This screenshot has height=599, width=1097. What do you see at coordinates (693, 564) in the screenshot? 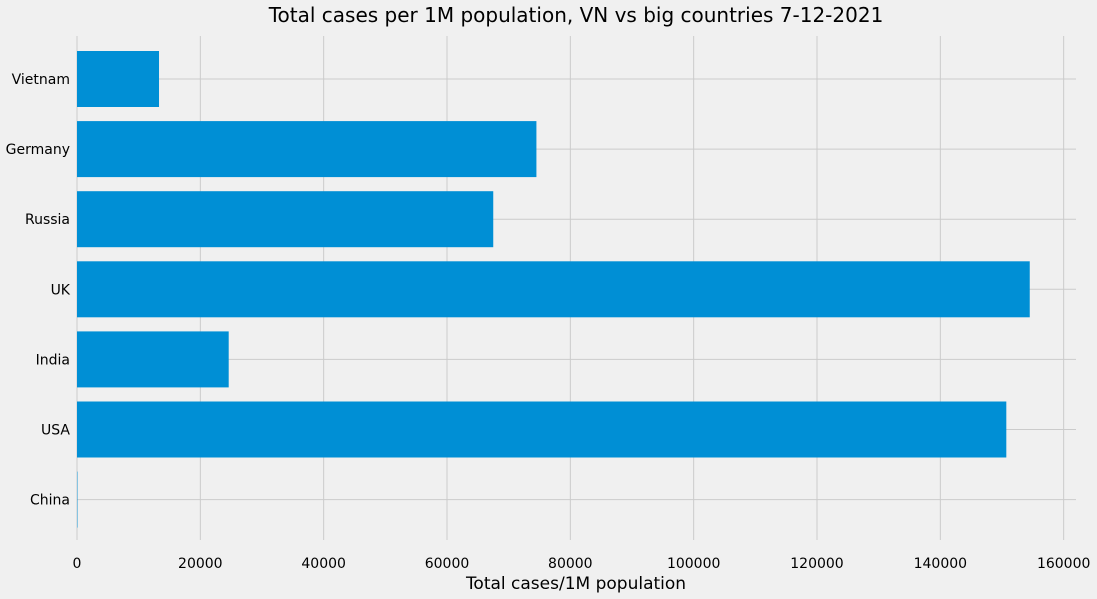
I see `x-tick-label: 100000` at bounding box center [693, 564].